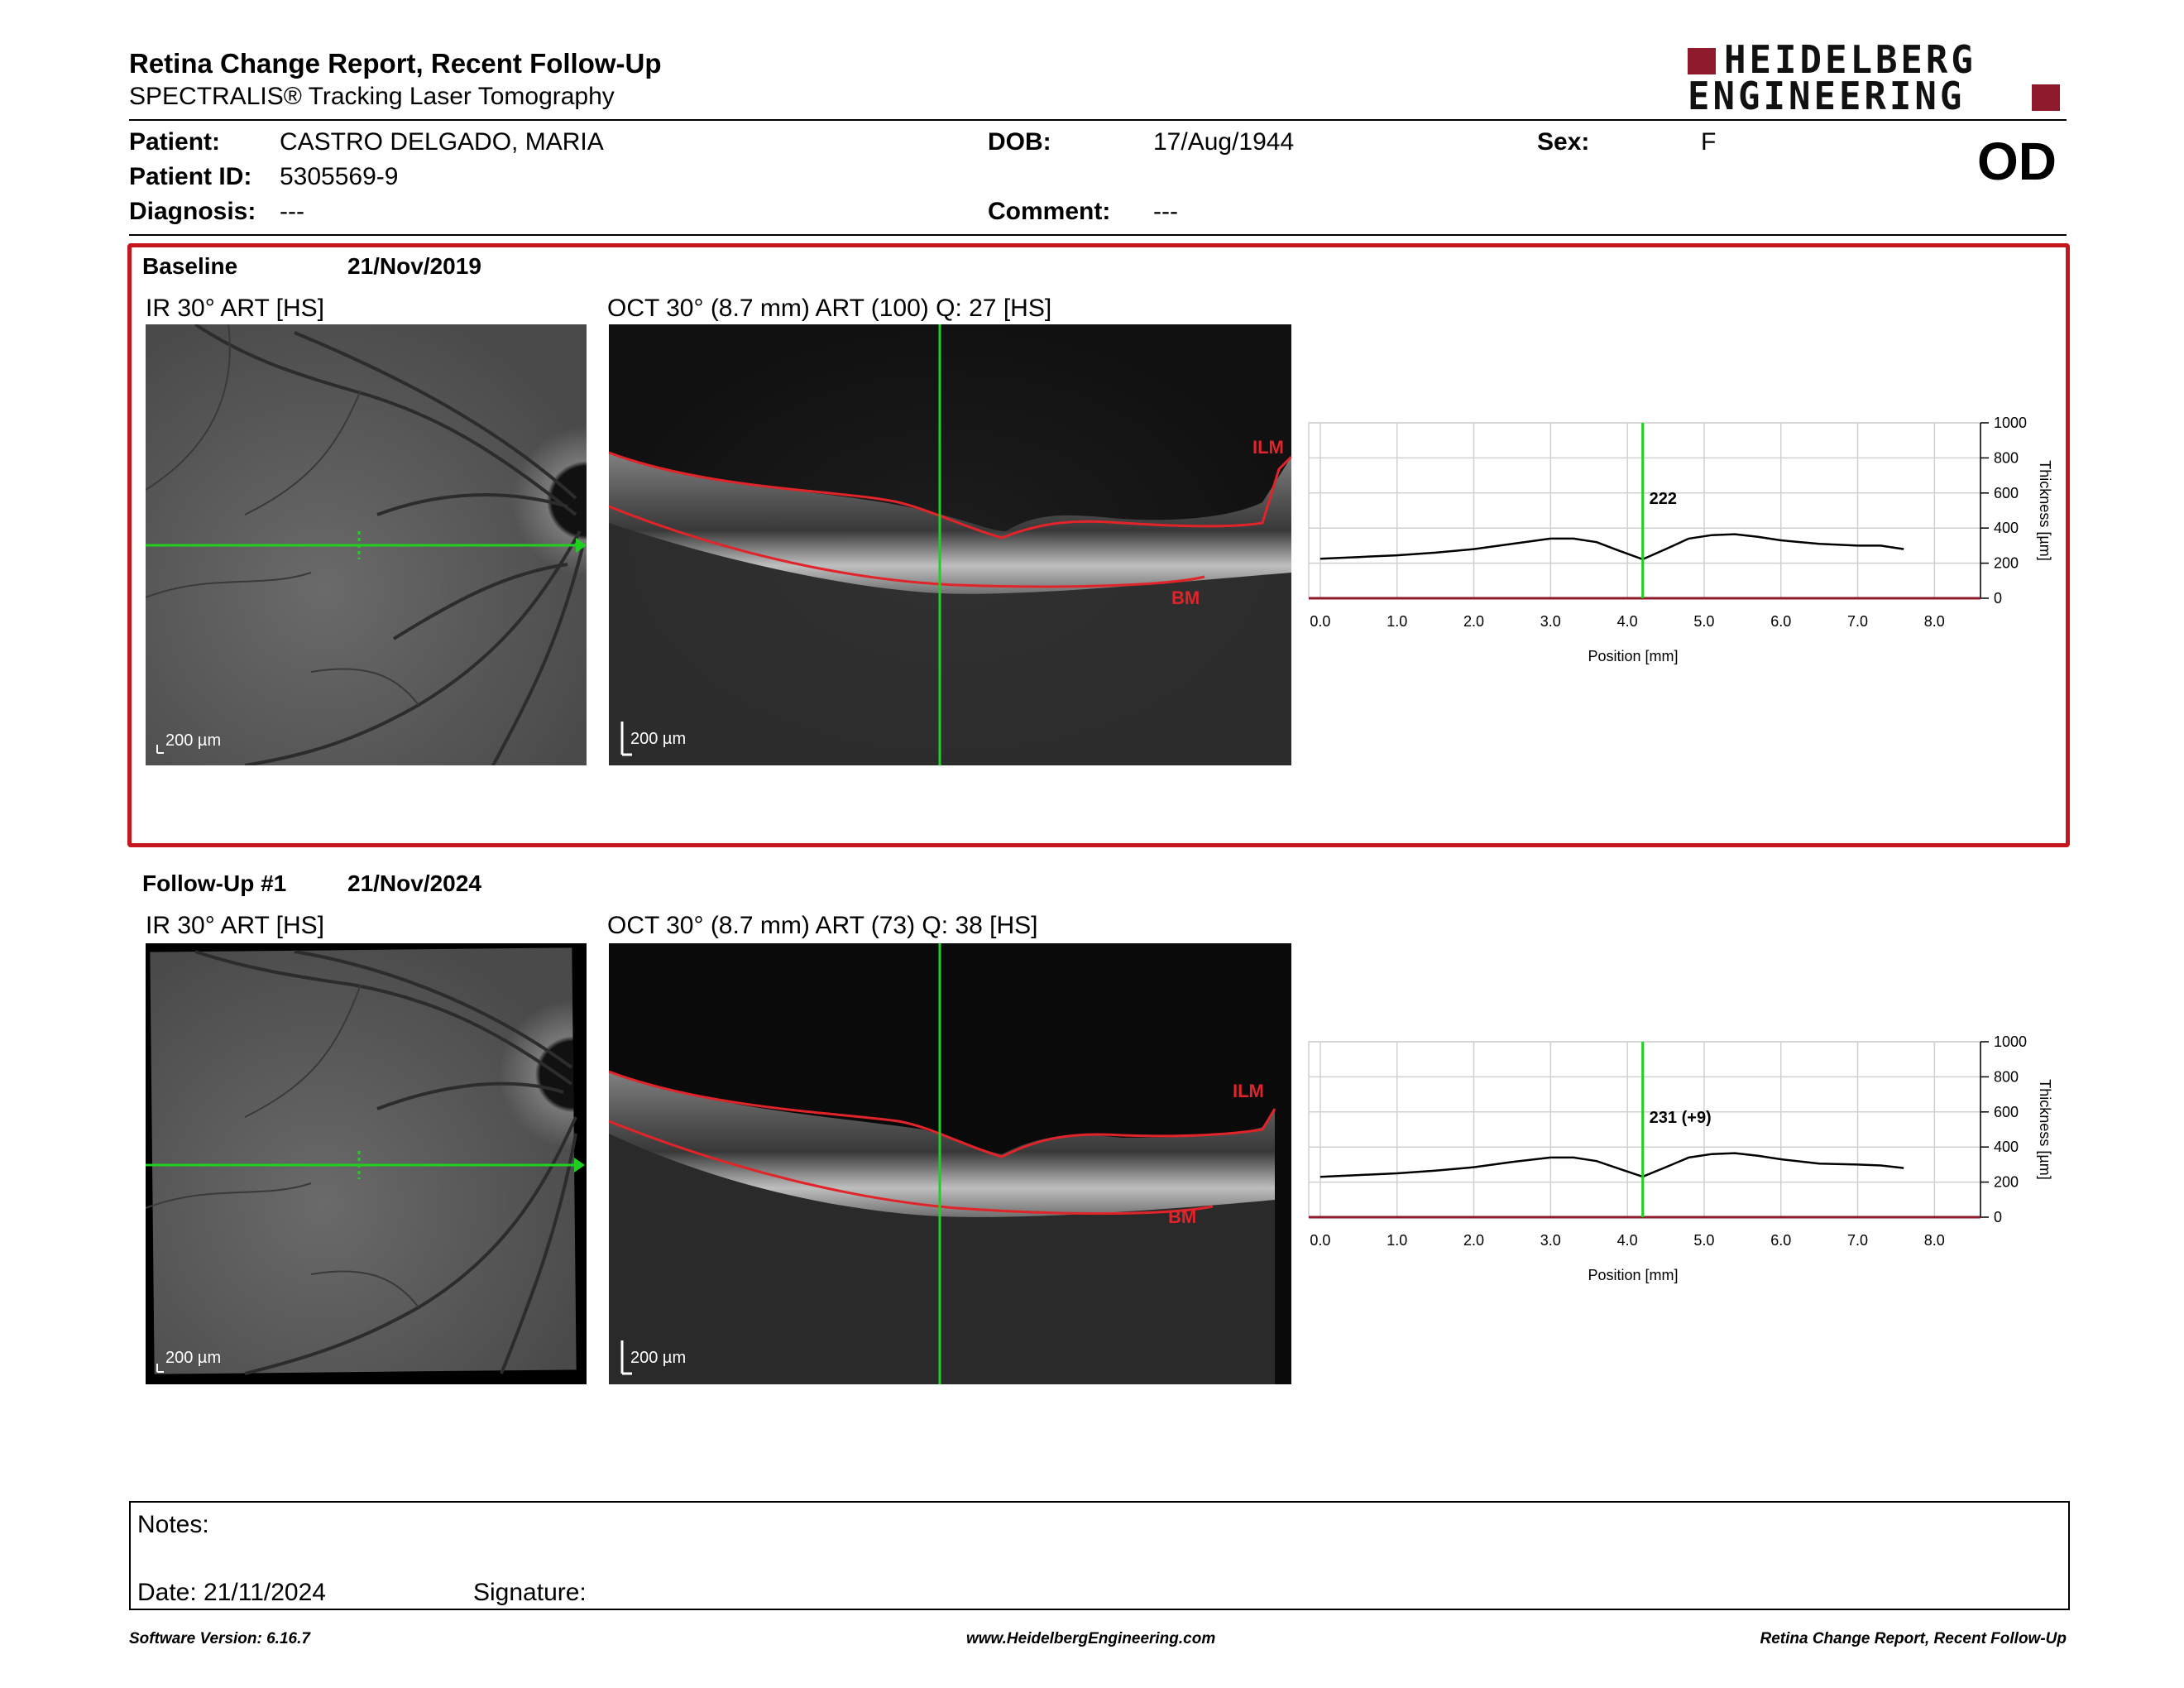 The image size is (2184, 1688). What do you see at coordinates (1165, 211) in the screenshot?
I see `comment-value: ---` at bounding box center [1165, 211].